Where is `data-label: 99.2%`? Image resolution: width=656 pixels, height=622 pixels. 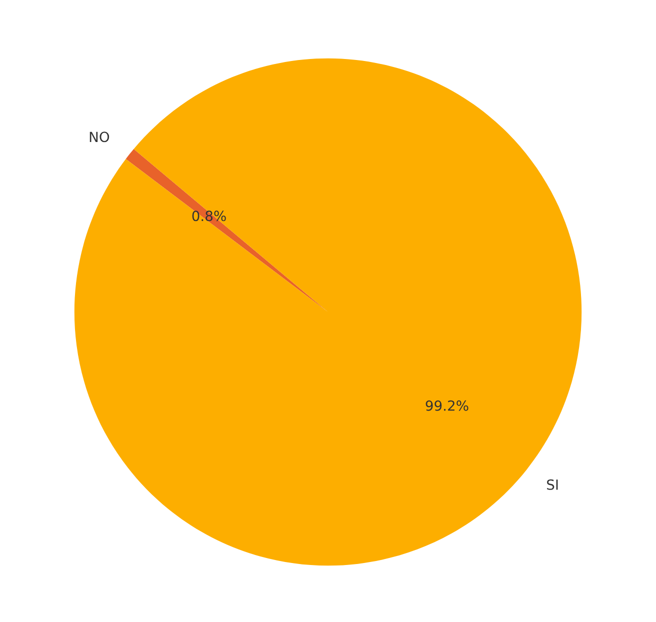
data-label: 99.2% is located at coordinates (447, 405).